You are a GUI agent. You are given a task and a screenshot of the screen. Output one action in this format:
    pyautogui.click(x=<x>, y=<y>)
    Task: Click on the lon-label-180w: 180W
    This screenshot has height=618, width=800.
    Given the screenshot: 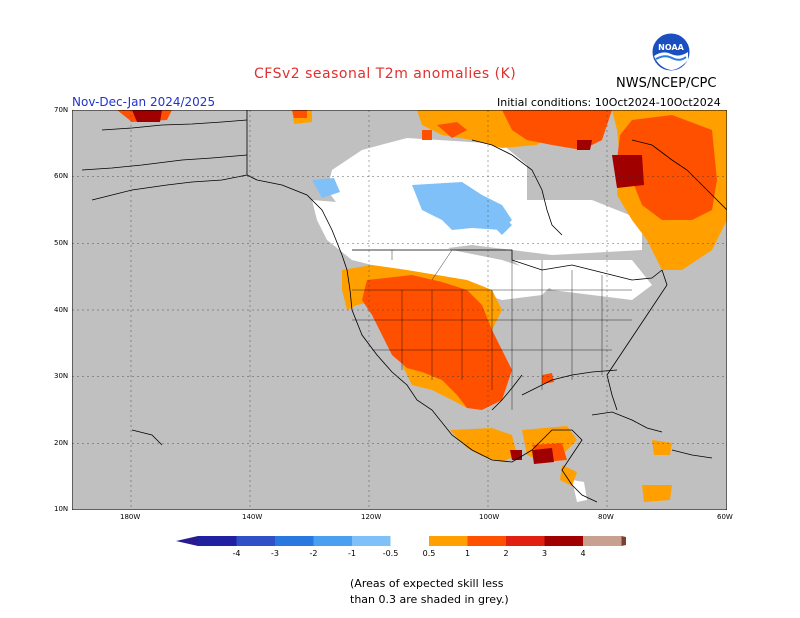 What is the action you would take?
    pyautogui.click(x=130, y=517)
    